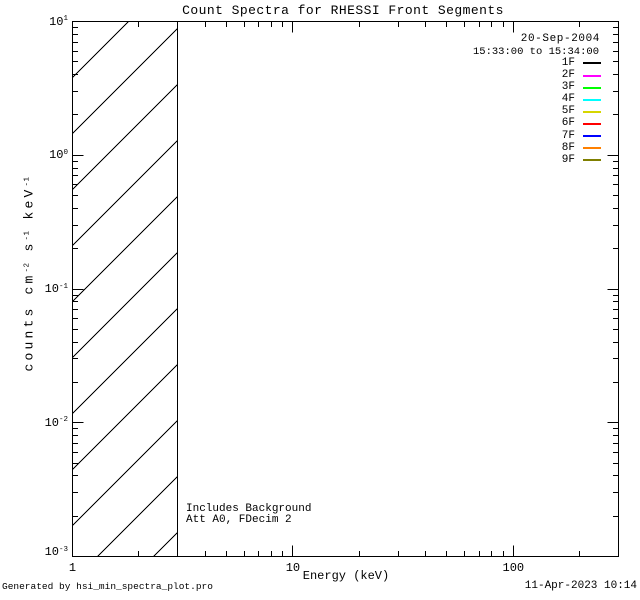 Image resolution: width=640 pixels, height=600 pixels. I want to click on y-axis-label-part: keV, so click(29, 208).